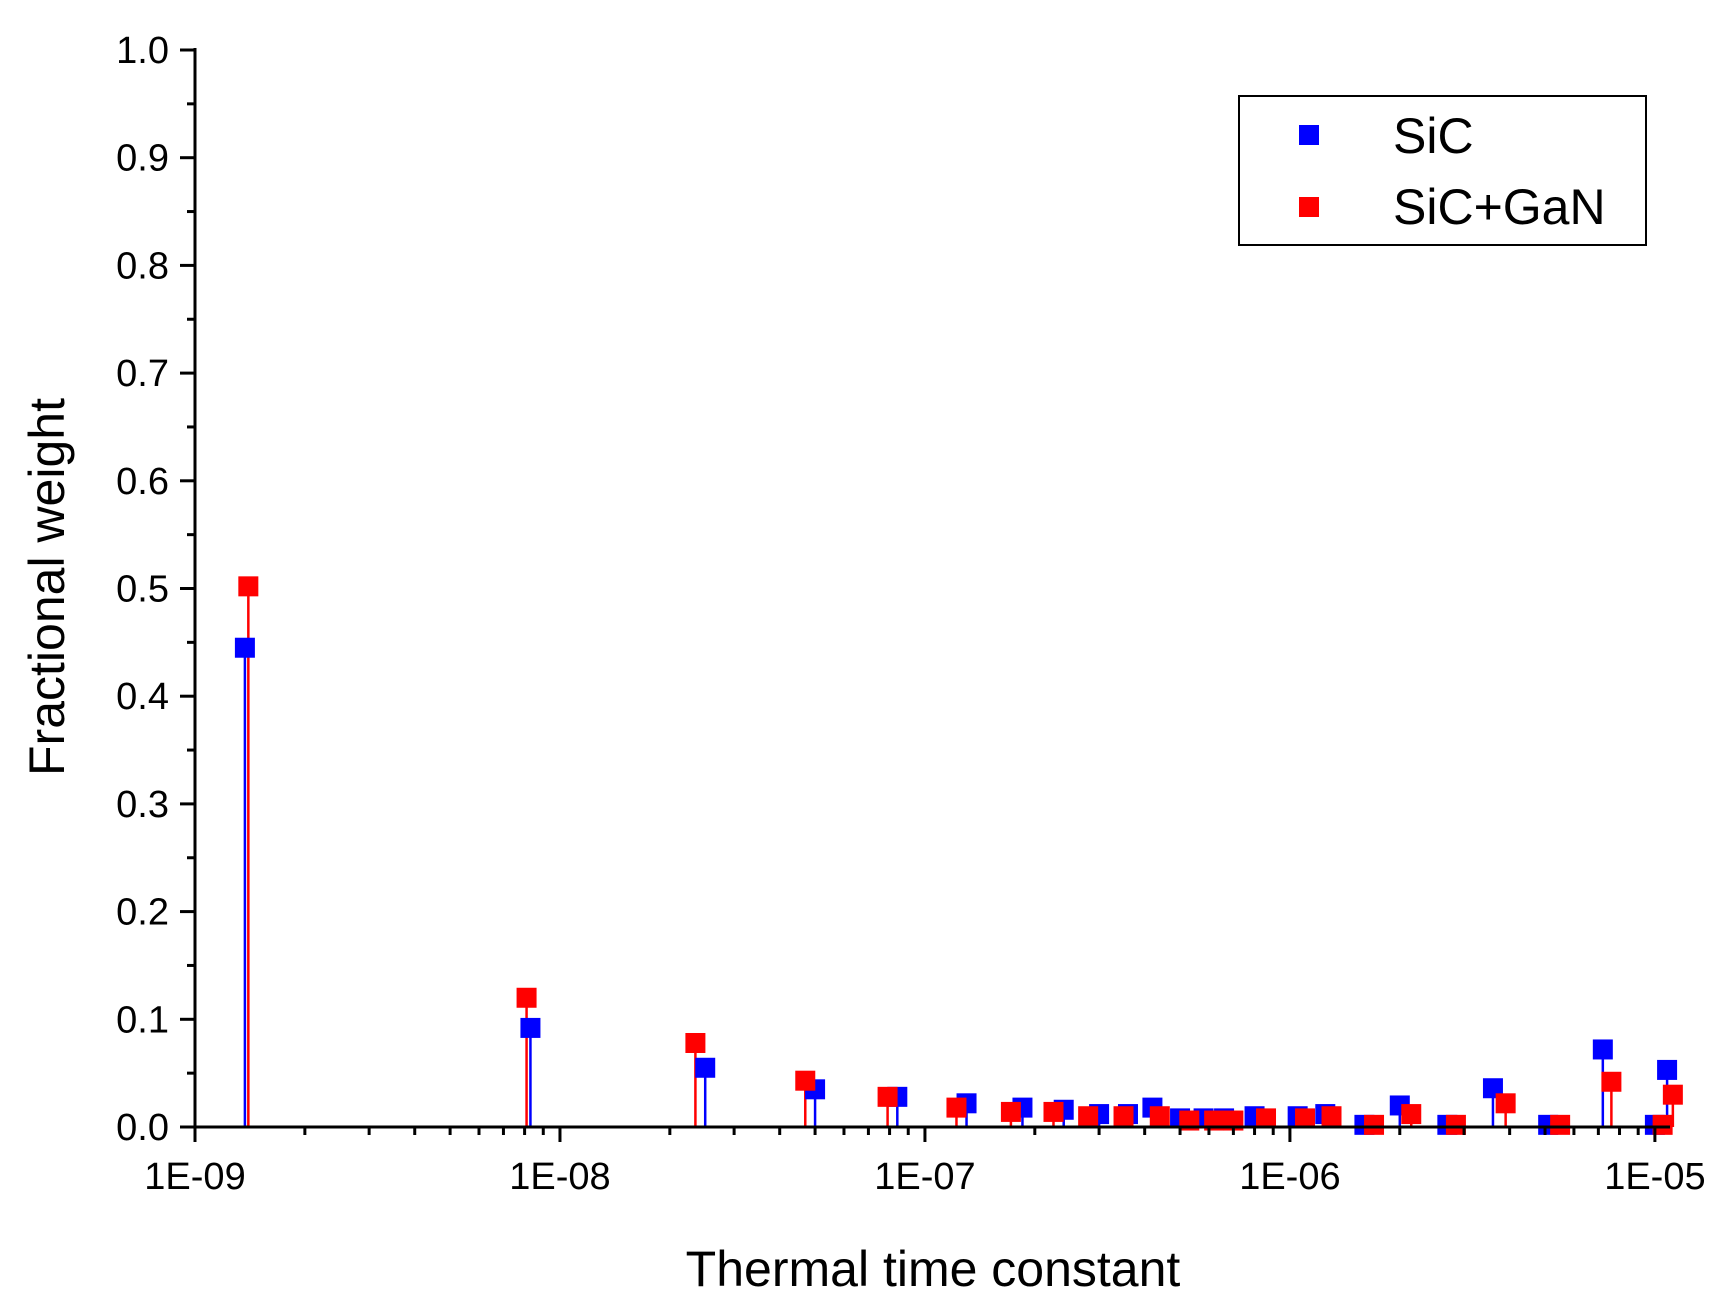  Describe the element at coordinates (142, 482) in the screenshot. I see `y-tick-label: 0.6` at that location.